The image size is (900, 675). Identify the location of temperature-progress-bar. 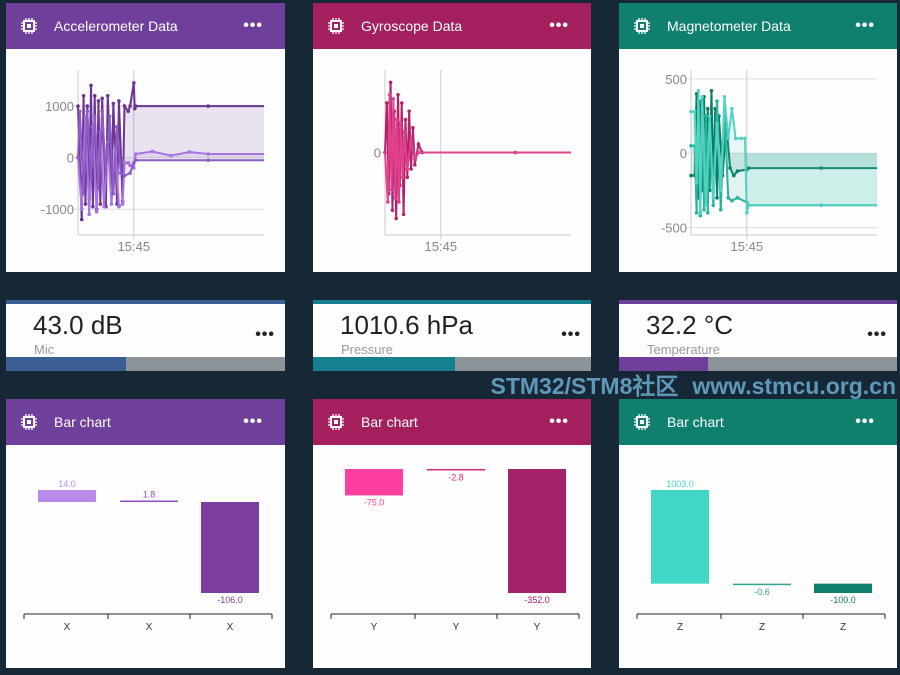
(758, 364).